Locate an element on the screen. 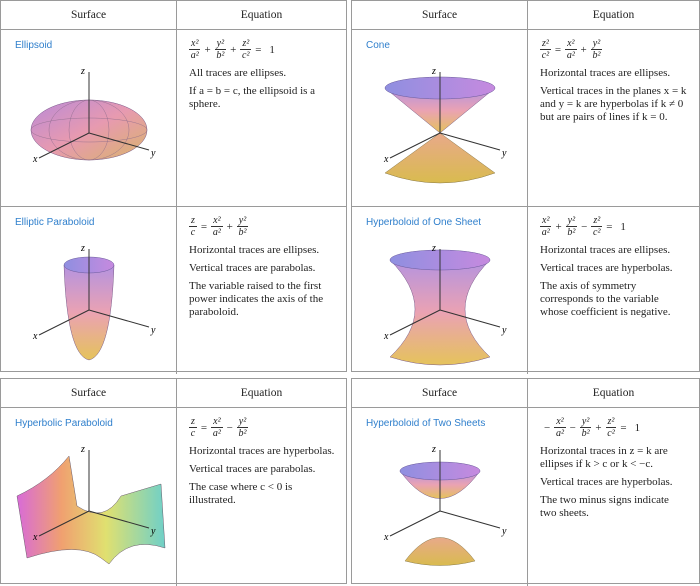  surface-name: Hyperboloid of Two Sheets is located at coordinates (426, 423).